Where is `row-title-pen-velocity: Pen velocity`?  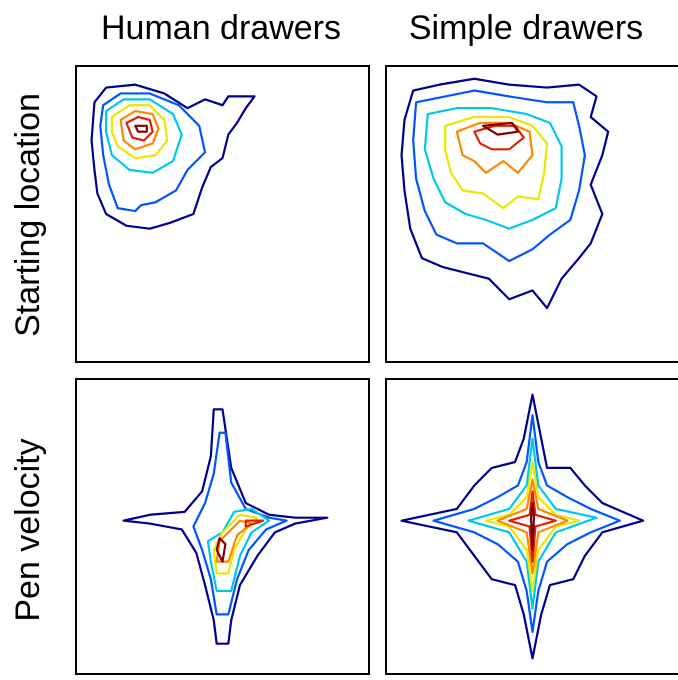
row-title-pen-velocity: Pen velocity is located at coordinates (28, 530).